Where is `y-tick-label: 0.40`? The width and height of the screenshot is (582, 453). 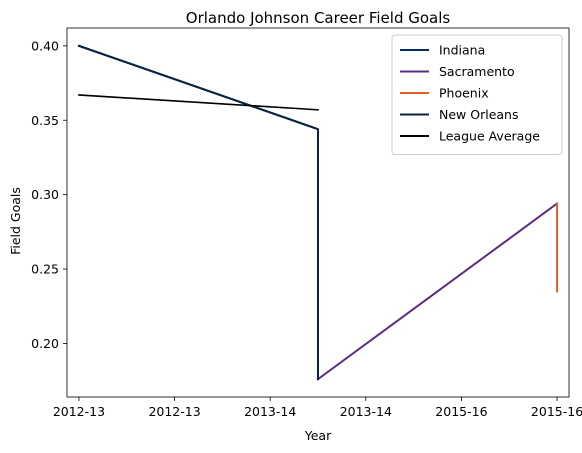 y-tick-label: 0.40 is located at coordinates (45, 45).